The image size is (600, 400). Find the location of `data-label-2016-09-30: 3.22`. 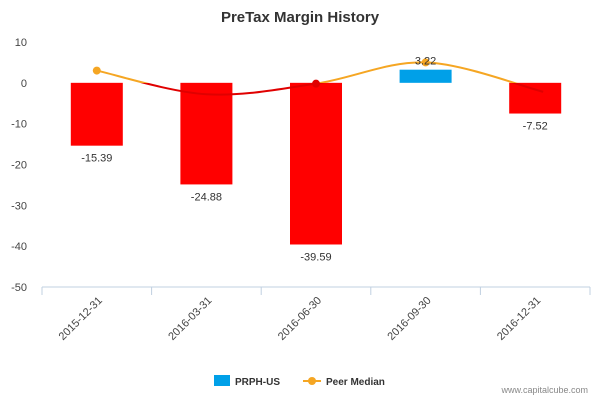

data-label-2016-09-30: 3.22 is located at coordinates (425, 62).